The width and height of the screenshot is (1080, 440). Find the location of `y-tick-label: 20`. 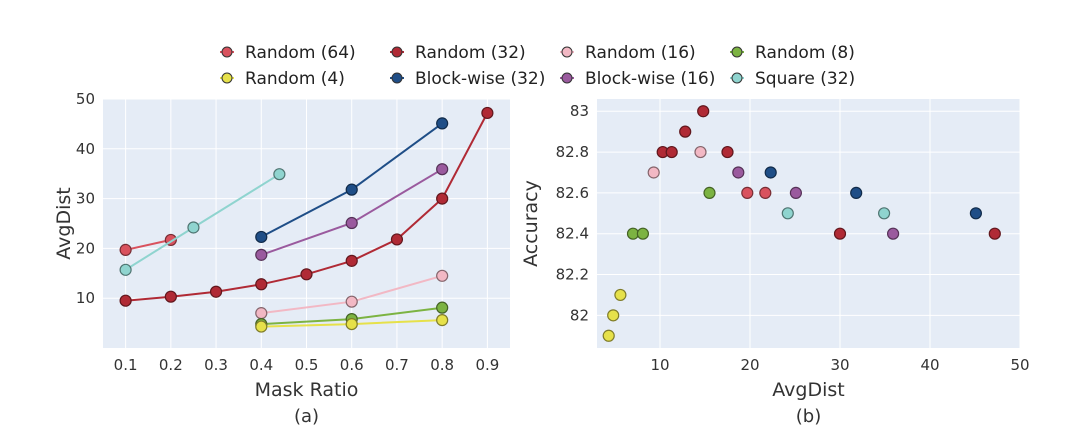

y-tick-label: 20 is located at coordinates (85, 248).